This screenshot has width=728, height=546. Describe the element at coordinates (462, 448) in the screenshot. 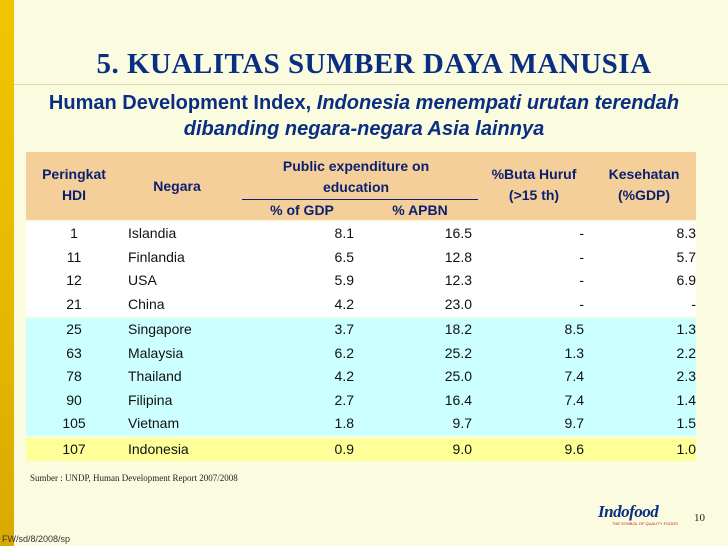

I see `apbn-cell: 9.0` at that location.